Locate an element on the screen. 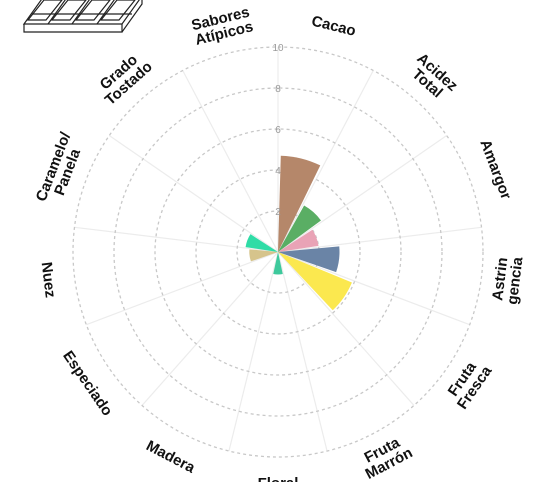 This screenshot has width=536, height=482. radial-tick-label: 4 is located at coordinates (278, 171).